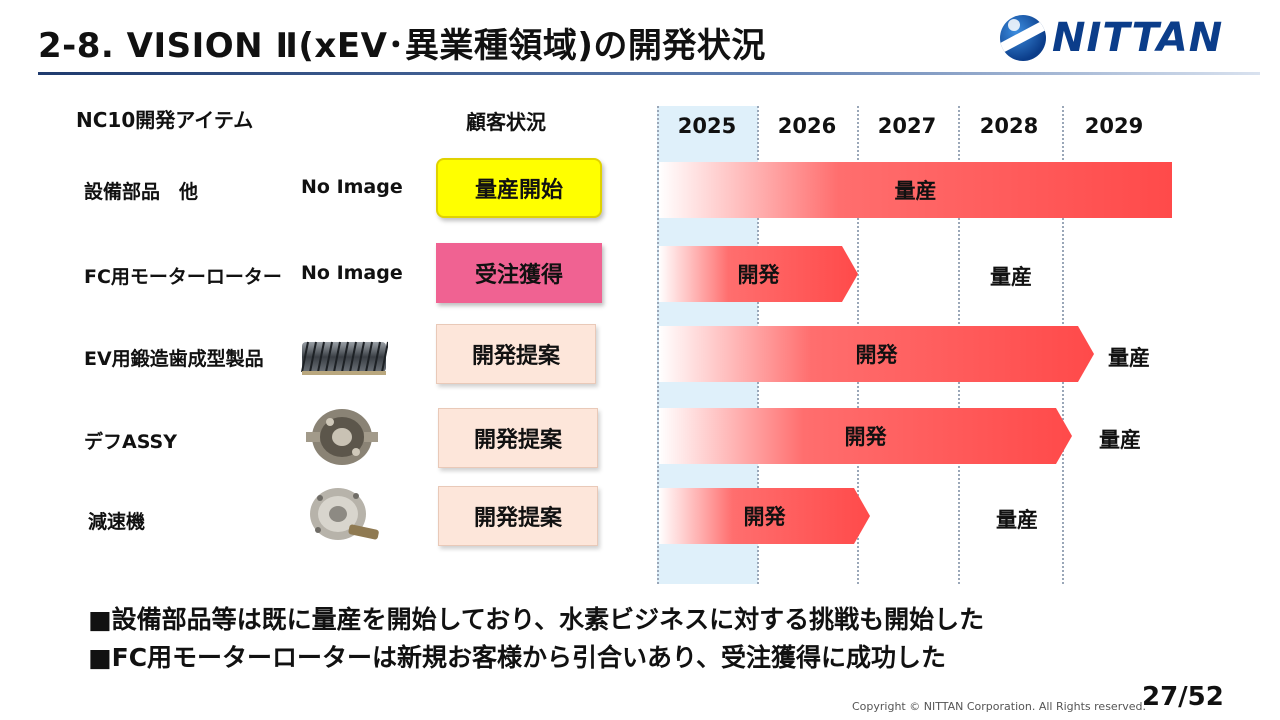  I want to click on page-title: 2-8. VISION Ⅱ(xEV･異業種領域)の開発状況, so click(402, 46).